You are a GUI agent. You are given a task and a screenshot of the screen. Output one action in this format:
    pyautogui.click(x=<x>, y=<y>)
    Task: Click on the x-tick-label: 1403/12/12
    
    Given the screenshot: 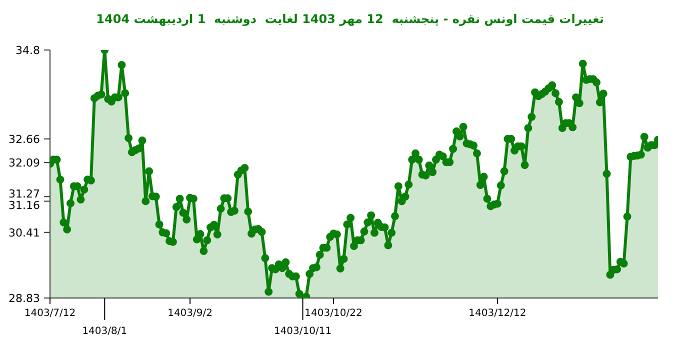 What is the action you would take?
    pyautogui.click(x=497, y=313)
    